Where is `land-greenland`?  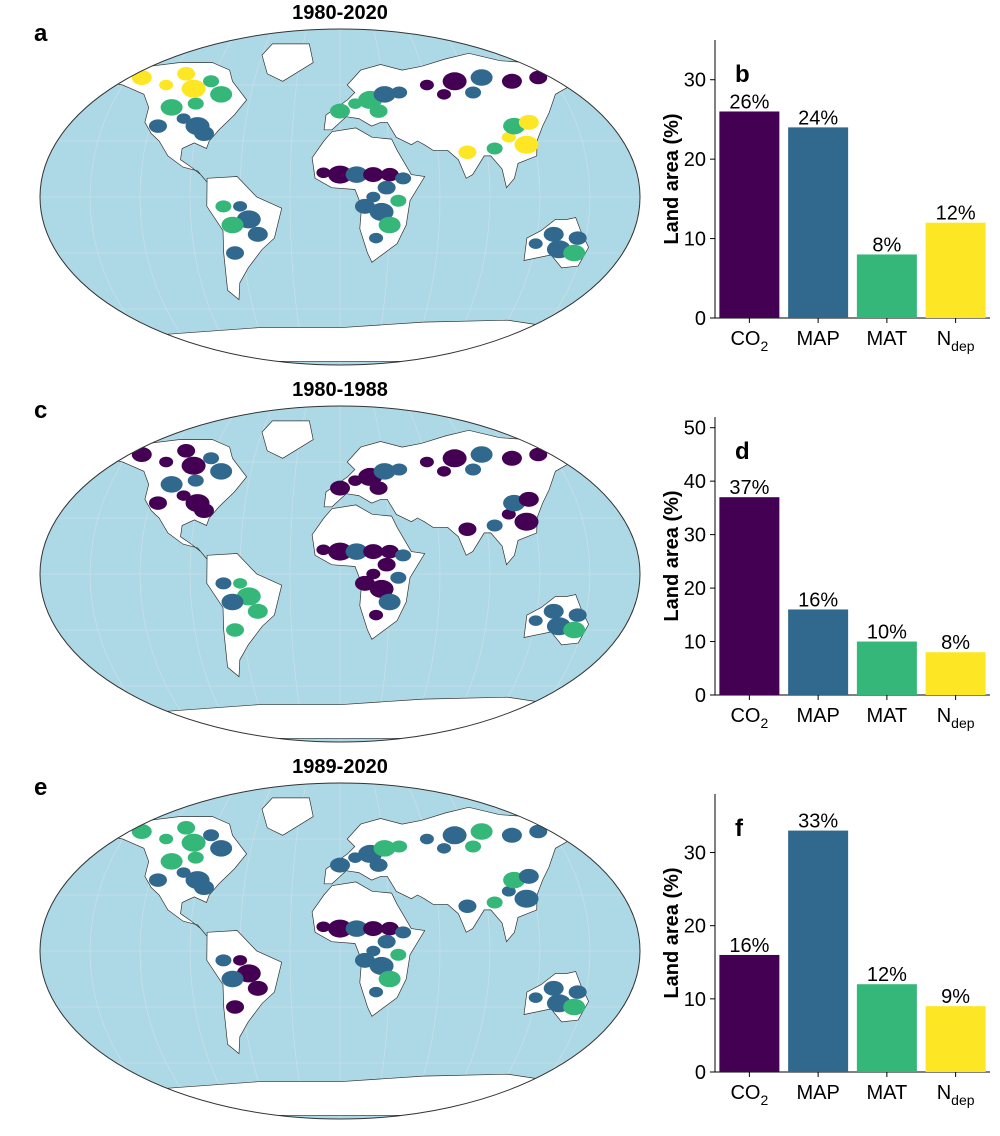
land-greenland is located at coordinates (287, 439).